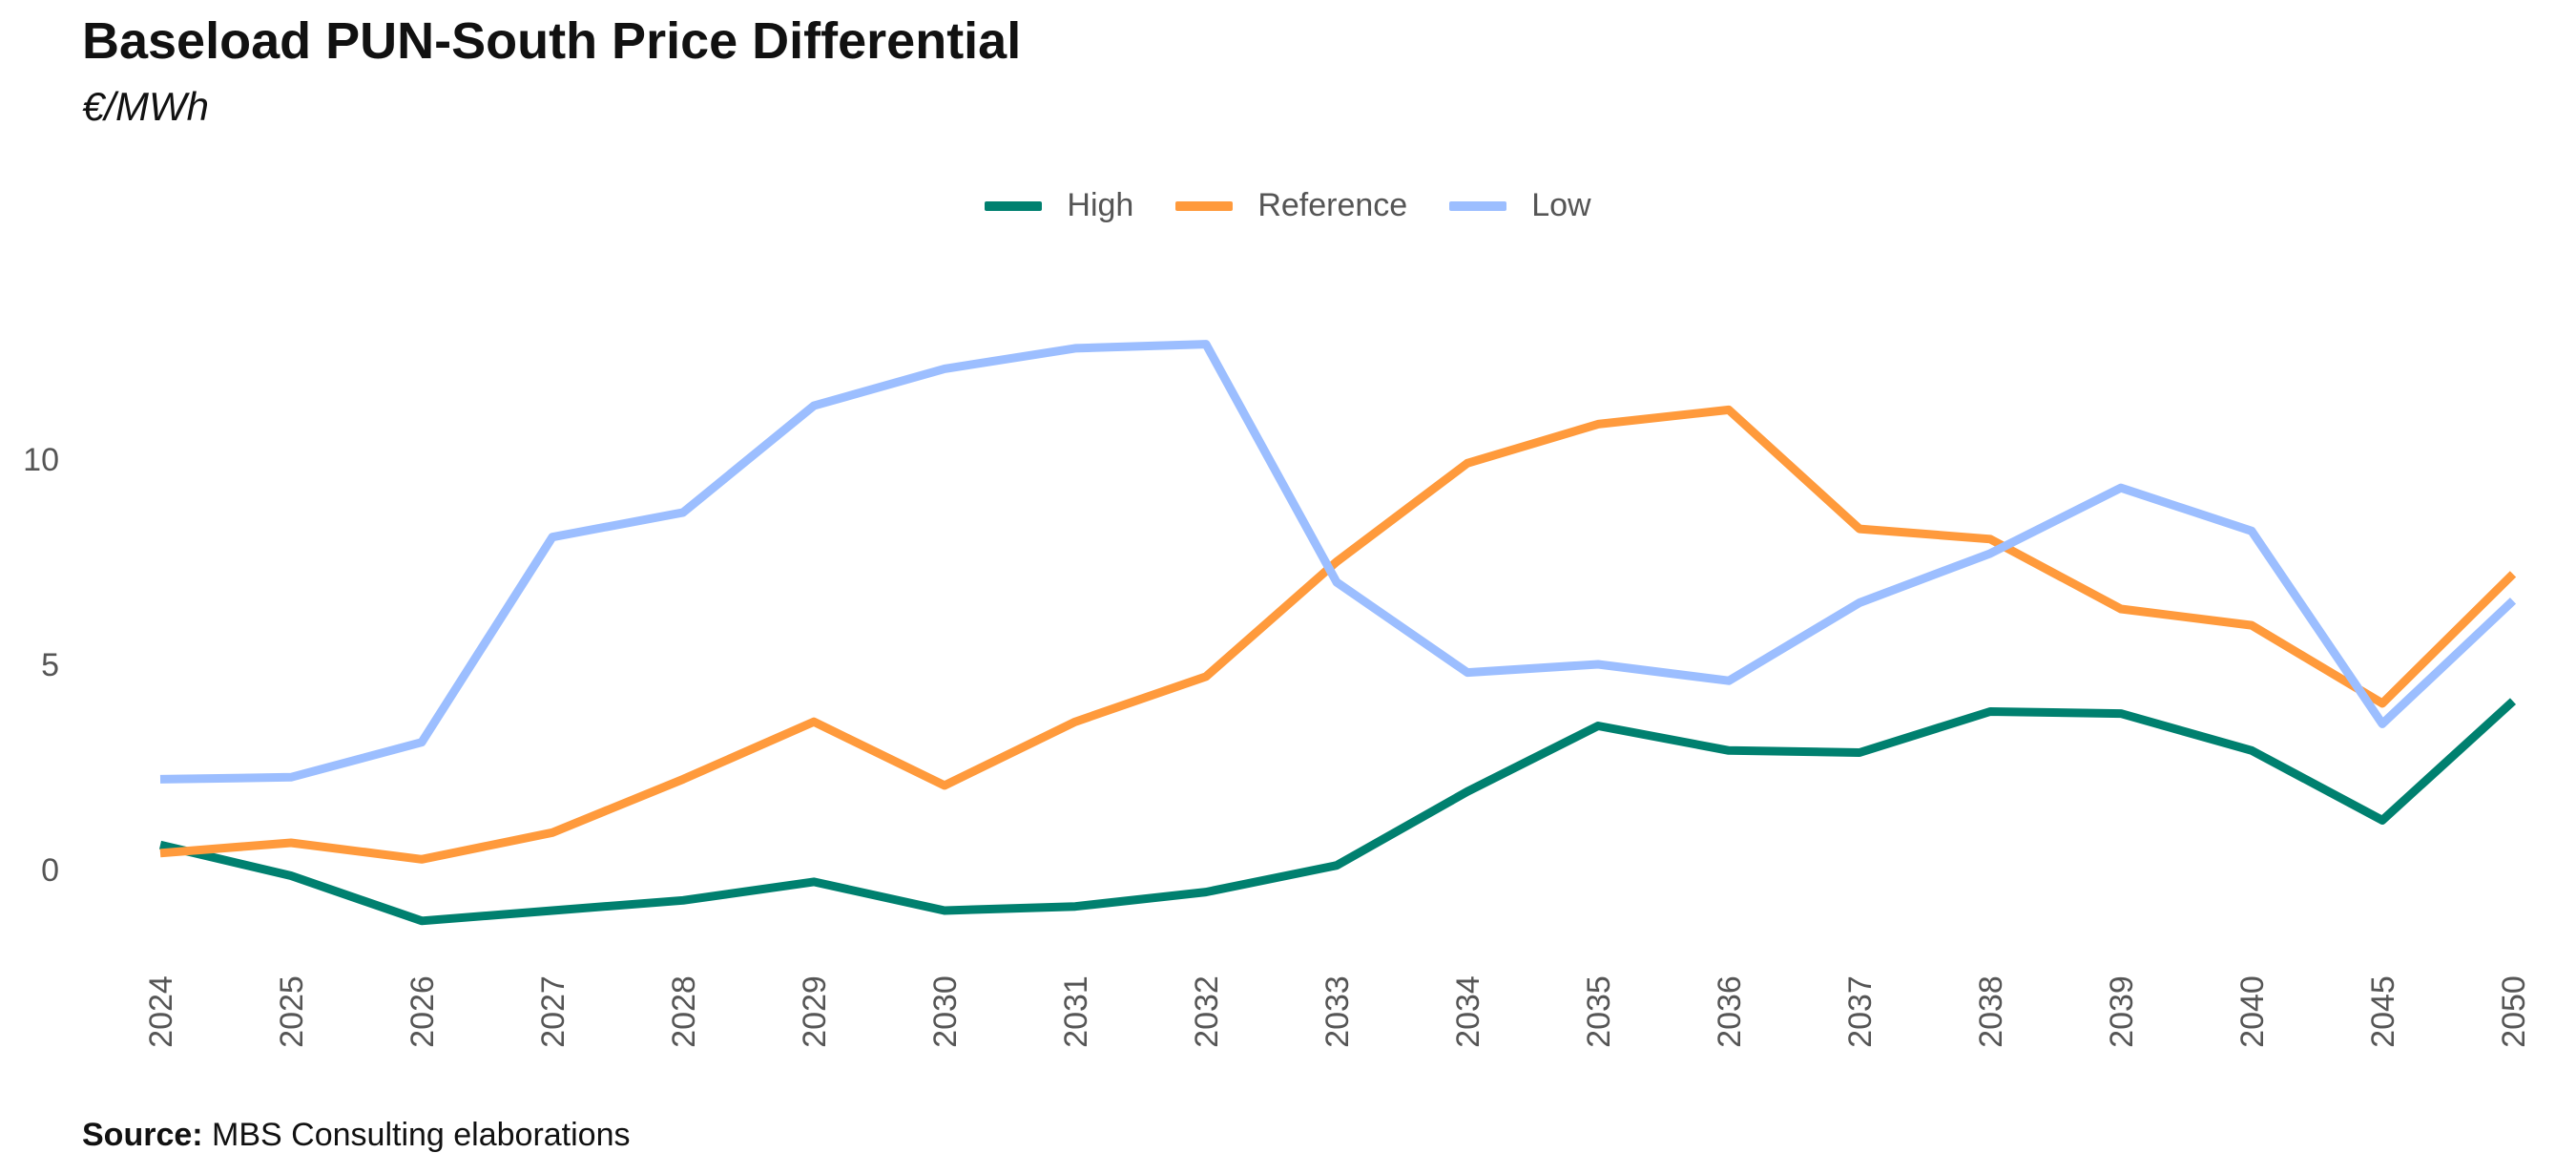 The width and height of the screenshot is (2576, 1174). I want to click on source-note: Source: MBS Consulting elaborations, so click(356, 1135).